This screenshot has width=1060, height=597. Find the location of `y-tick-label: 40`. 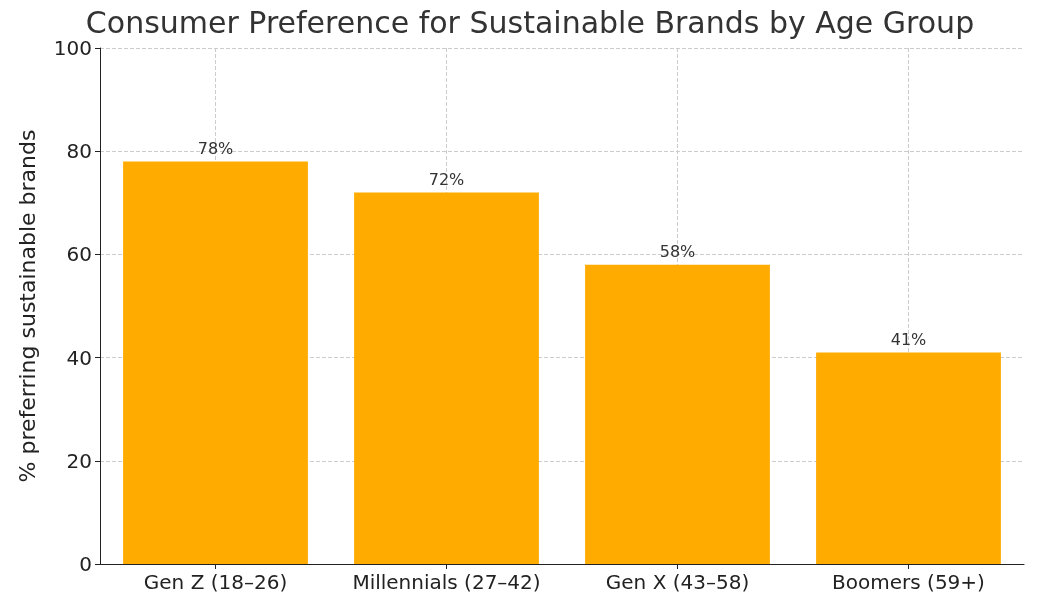

y-tick-label: 40 is located at coordinates (79, 357).